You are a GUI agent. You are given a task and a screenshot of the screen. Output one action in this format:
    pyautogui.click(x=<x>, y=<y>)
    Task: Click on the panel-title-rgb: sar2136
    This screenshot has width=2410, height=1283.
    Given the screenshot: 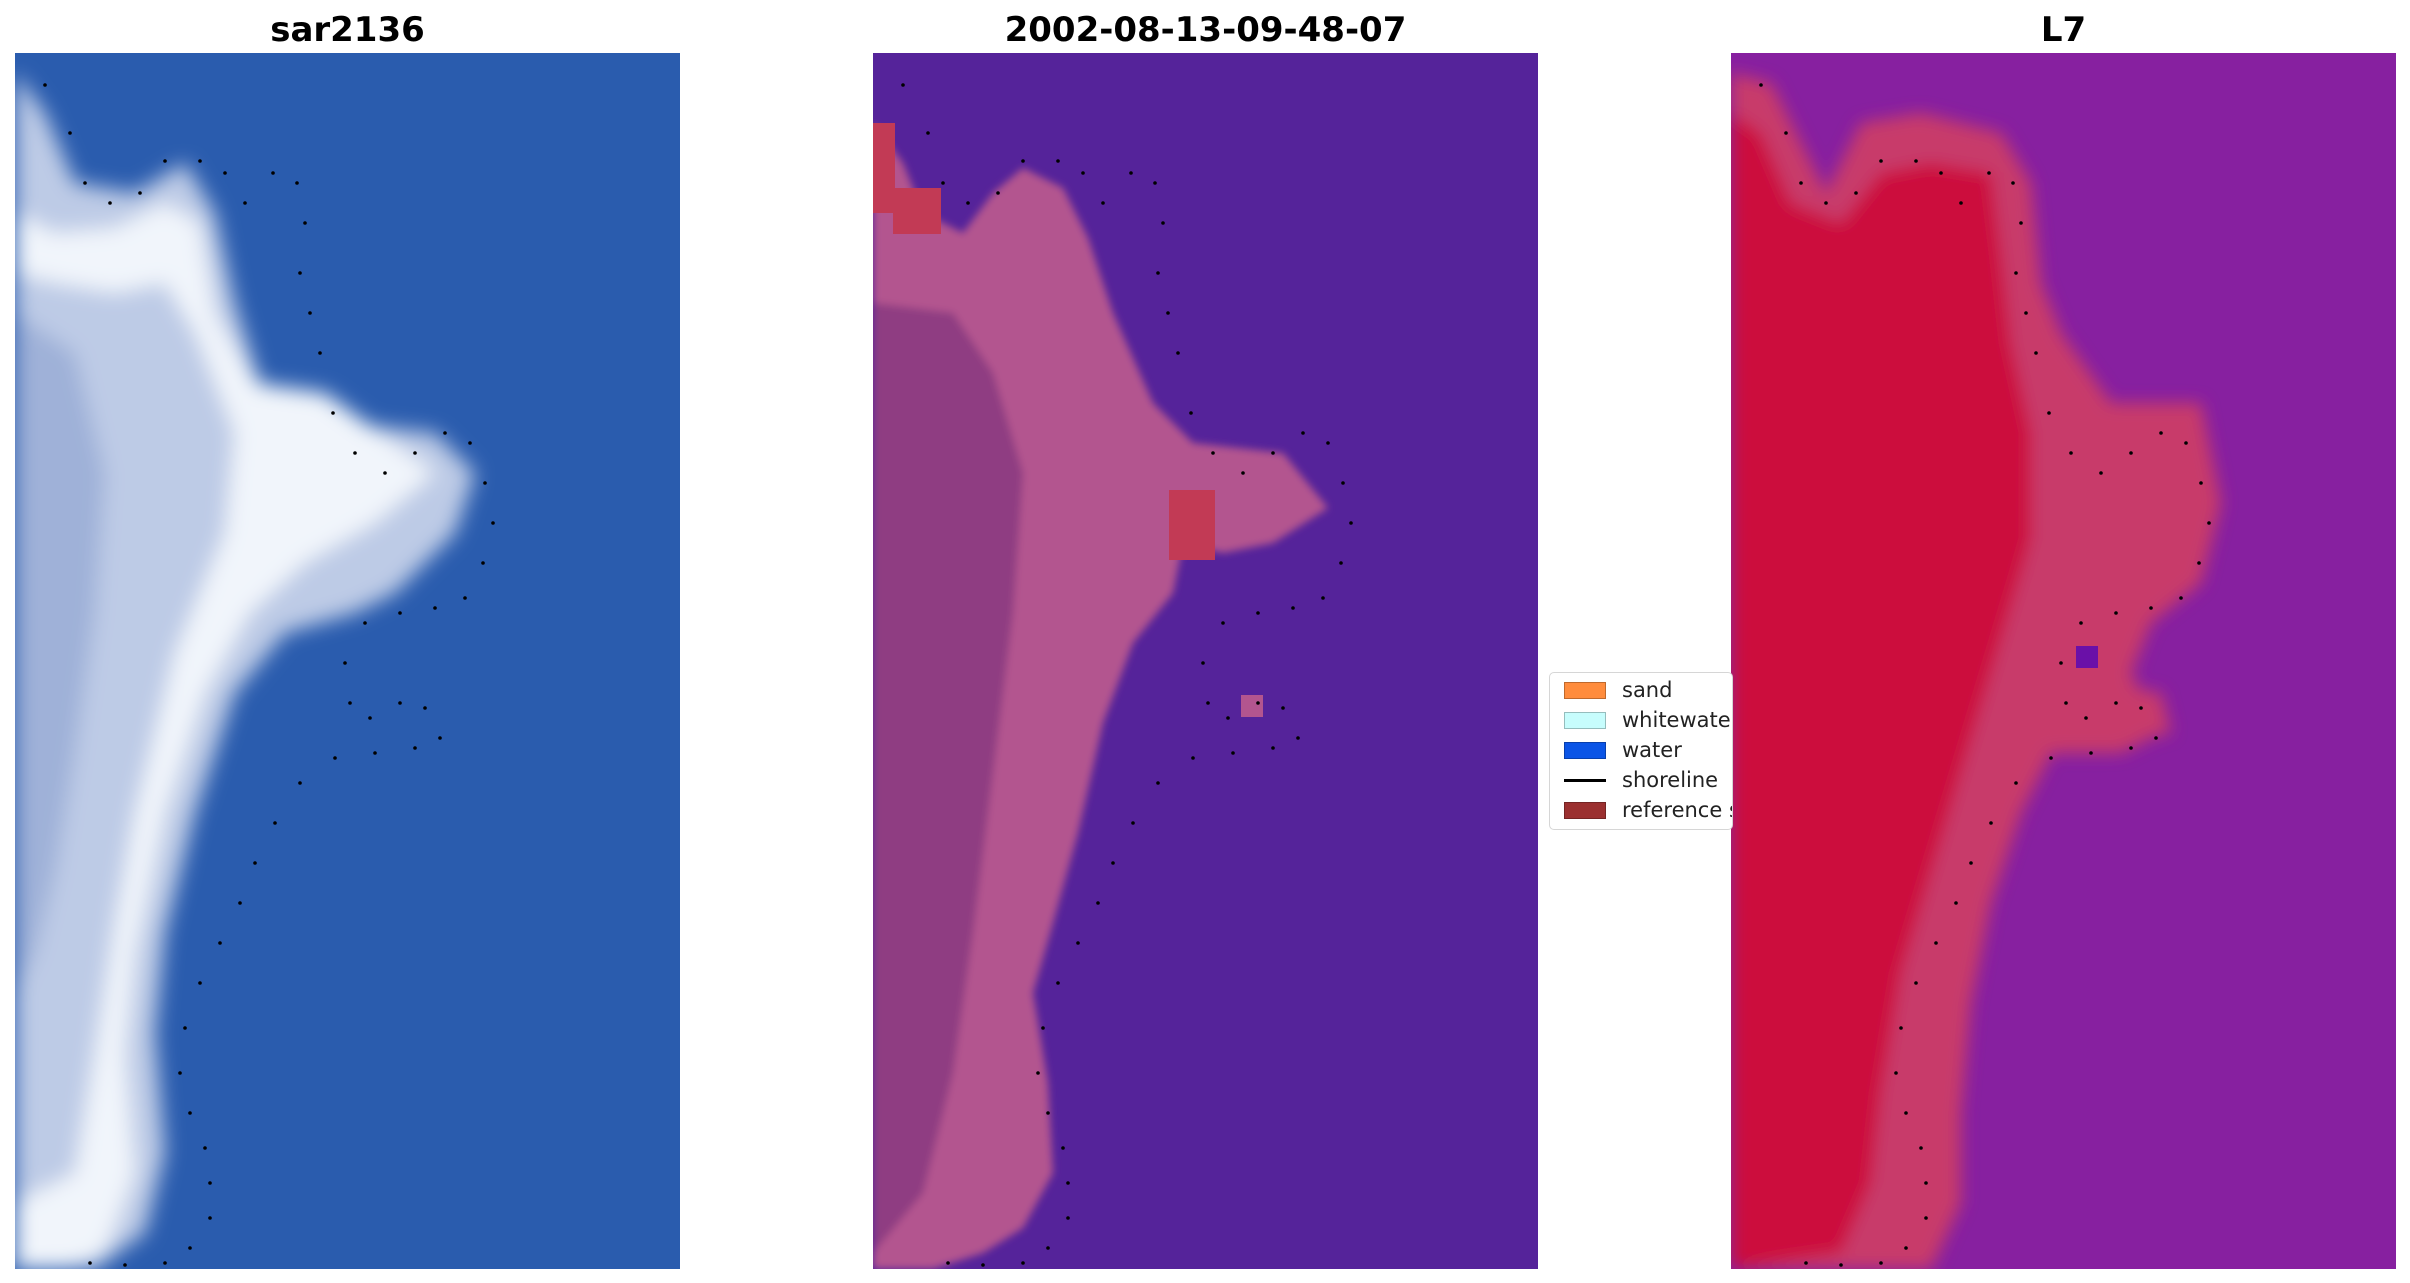 What is the action you would take?
    pyautogui.click(x=347, y=30)
    